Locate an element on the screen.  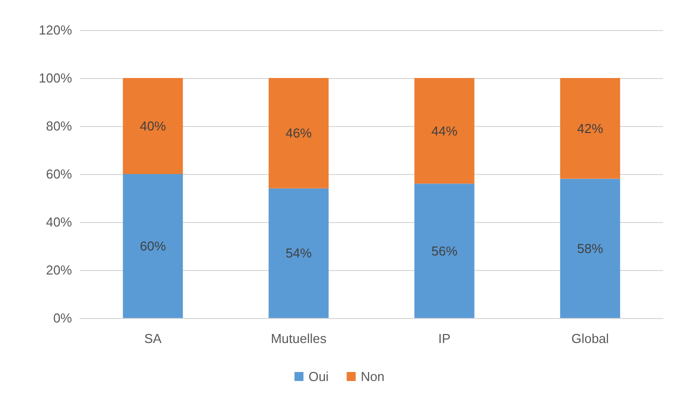
y-tick-label: 20% is located at coordinates (59, 270).